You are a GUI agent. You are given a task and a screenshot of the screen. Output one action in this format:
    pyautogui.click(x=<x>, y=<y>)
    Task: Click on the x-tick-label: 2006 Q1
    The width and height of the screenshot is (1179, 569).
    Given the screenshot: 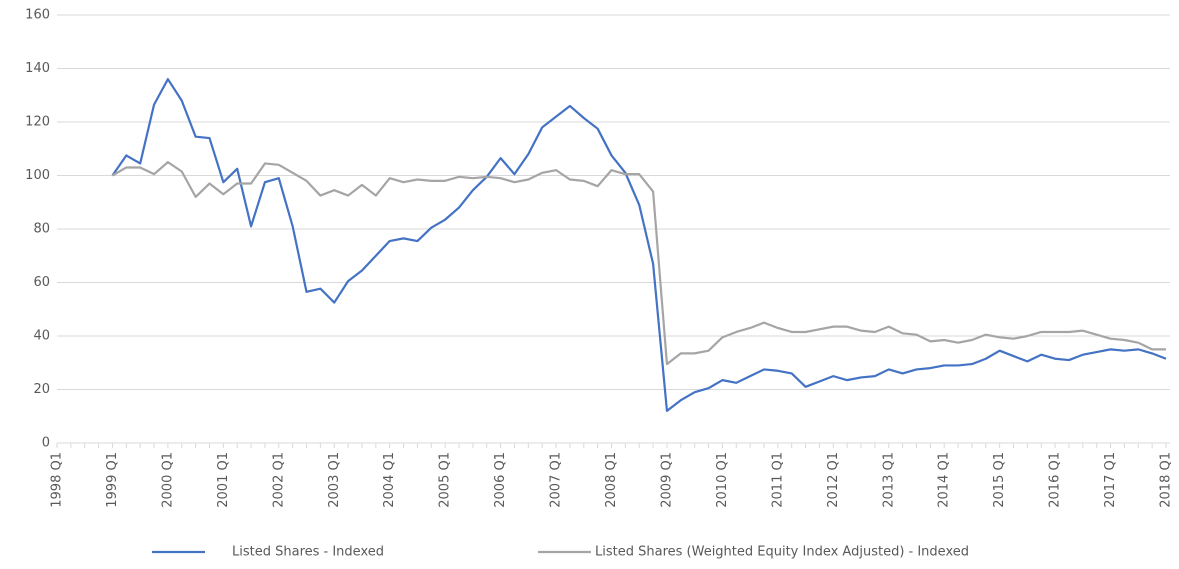 What is the action you would take?
    pyautogui.click(x=500, y=480)
    